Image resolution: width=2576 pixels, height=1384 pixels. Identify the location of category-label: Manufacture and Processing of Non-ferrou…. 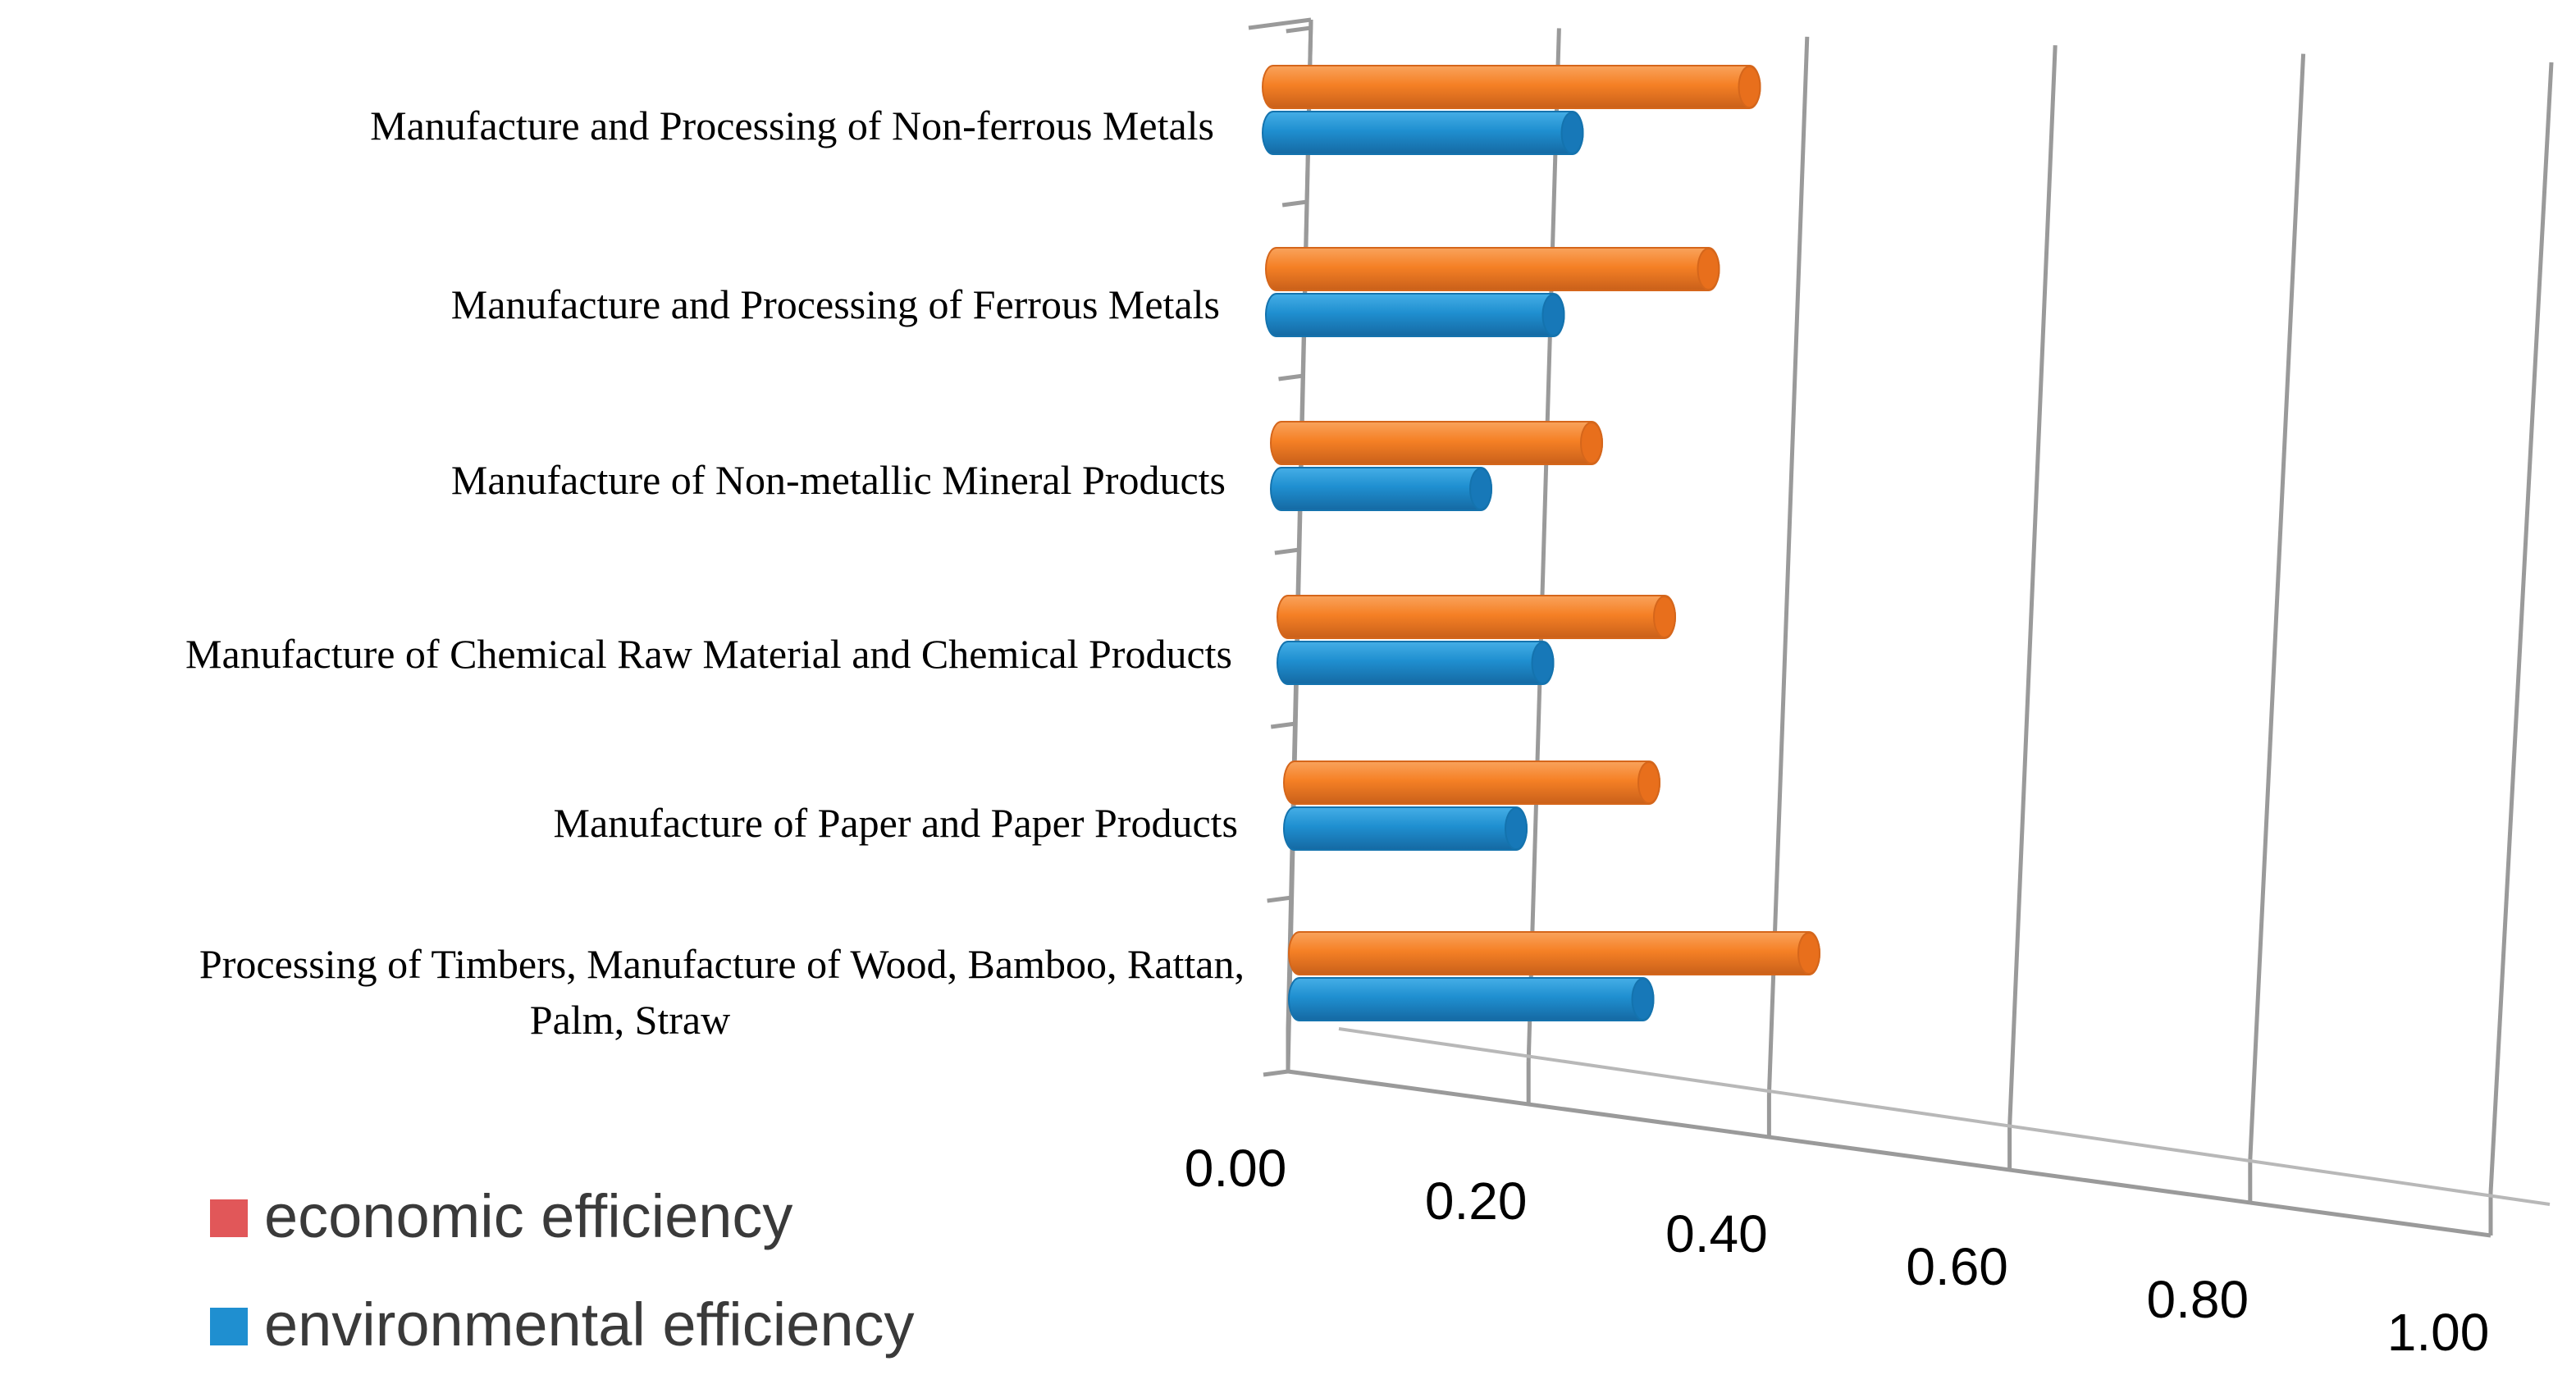
(792, 125).